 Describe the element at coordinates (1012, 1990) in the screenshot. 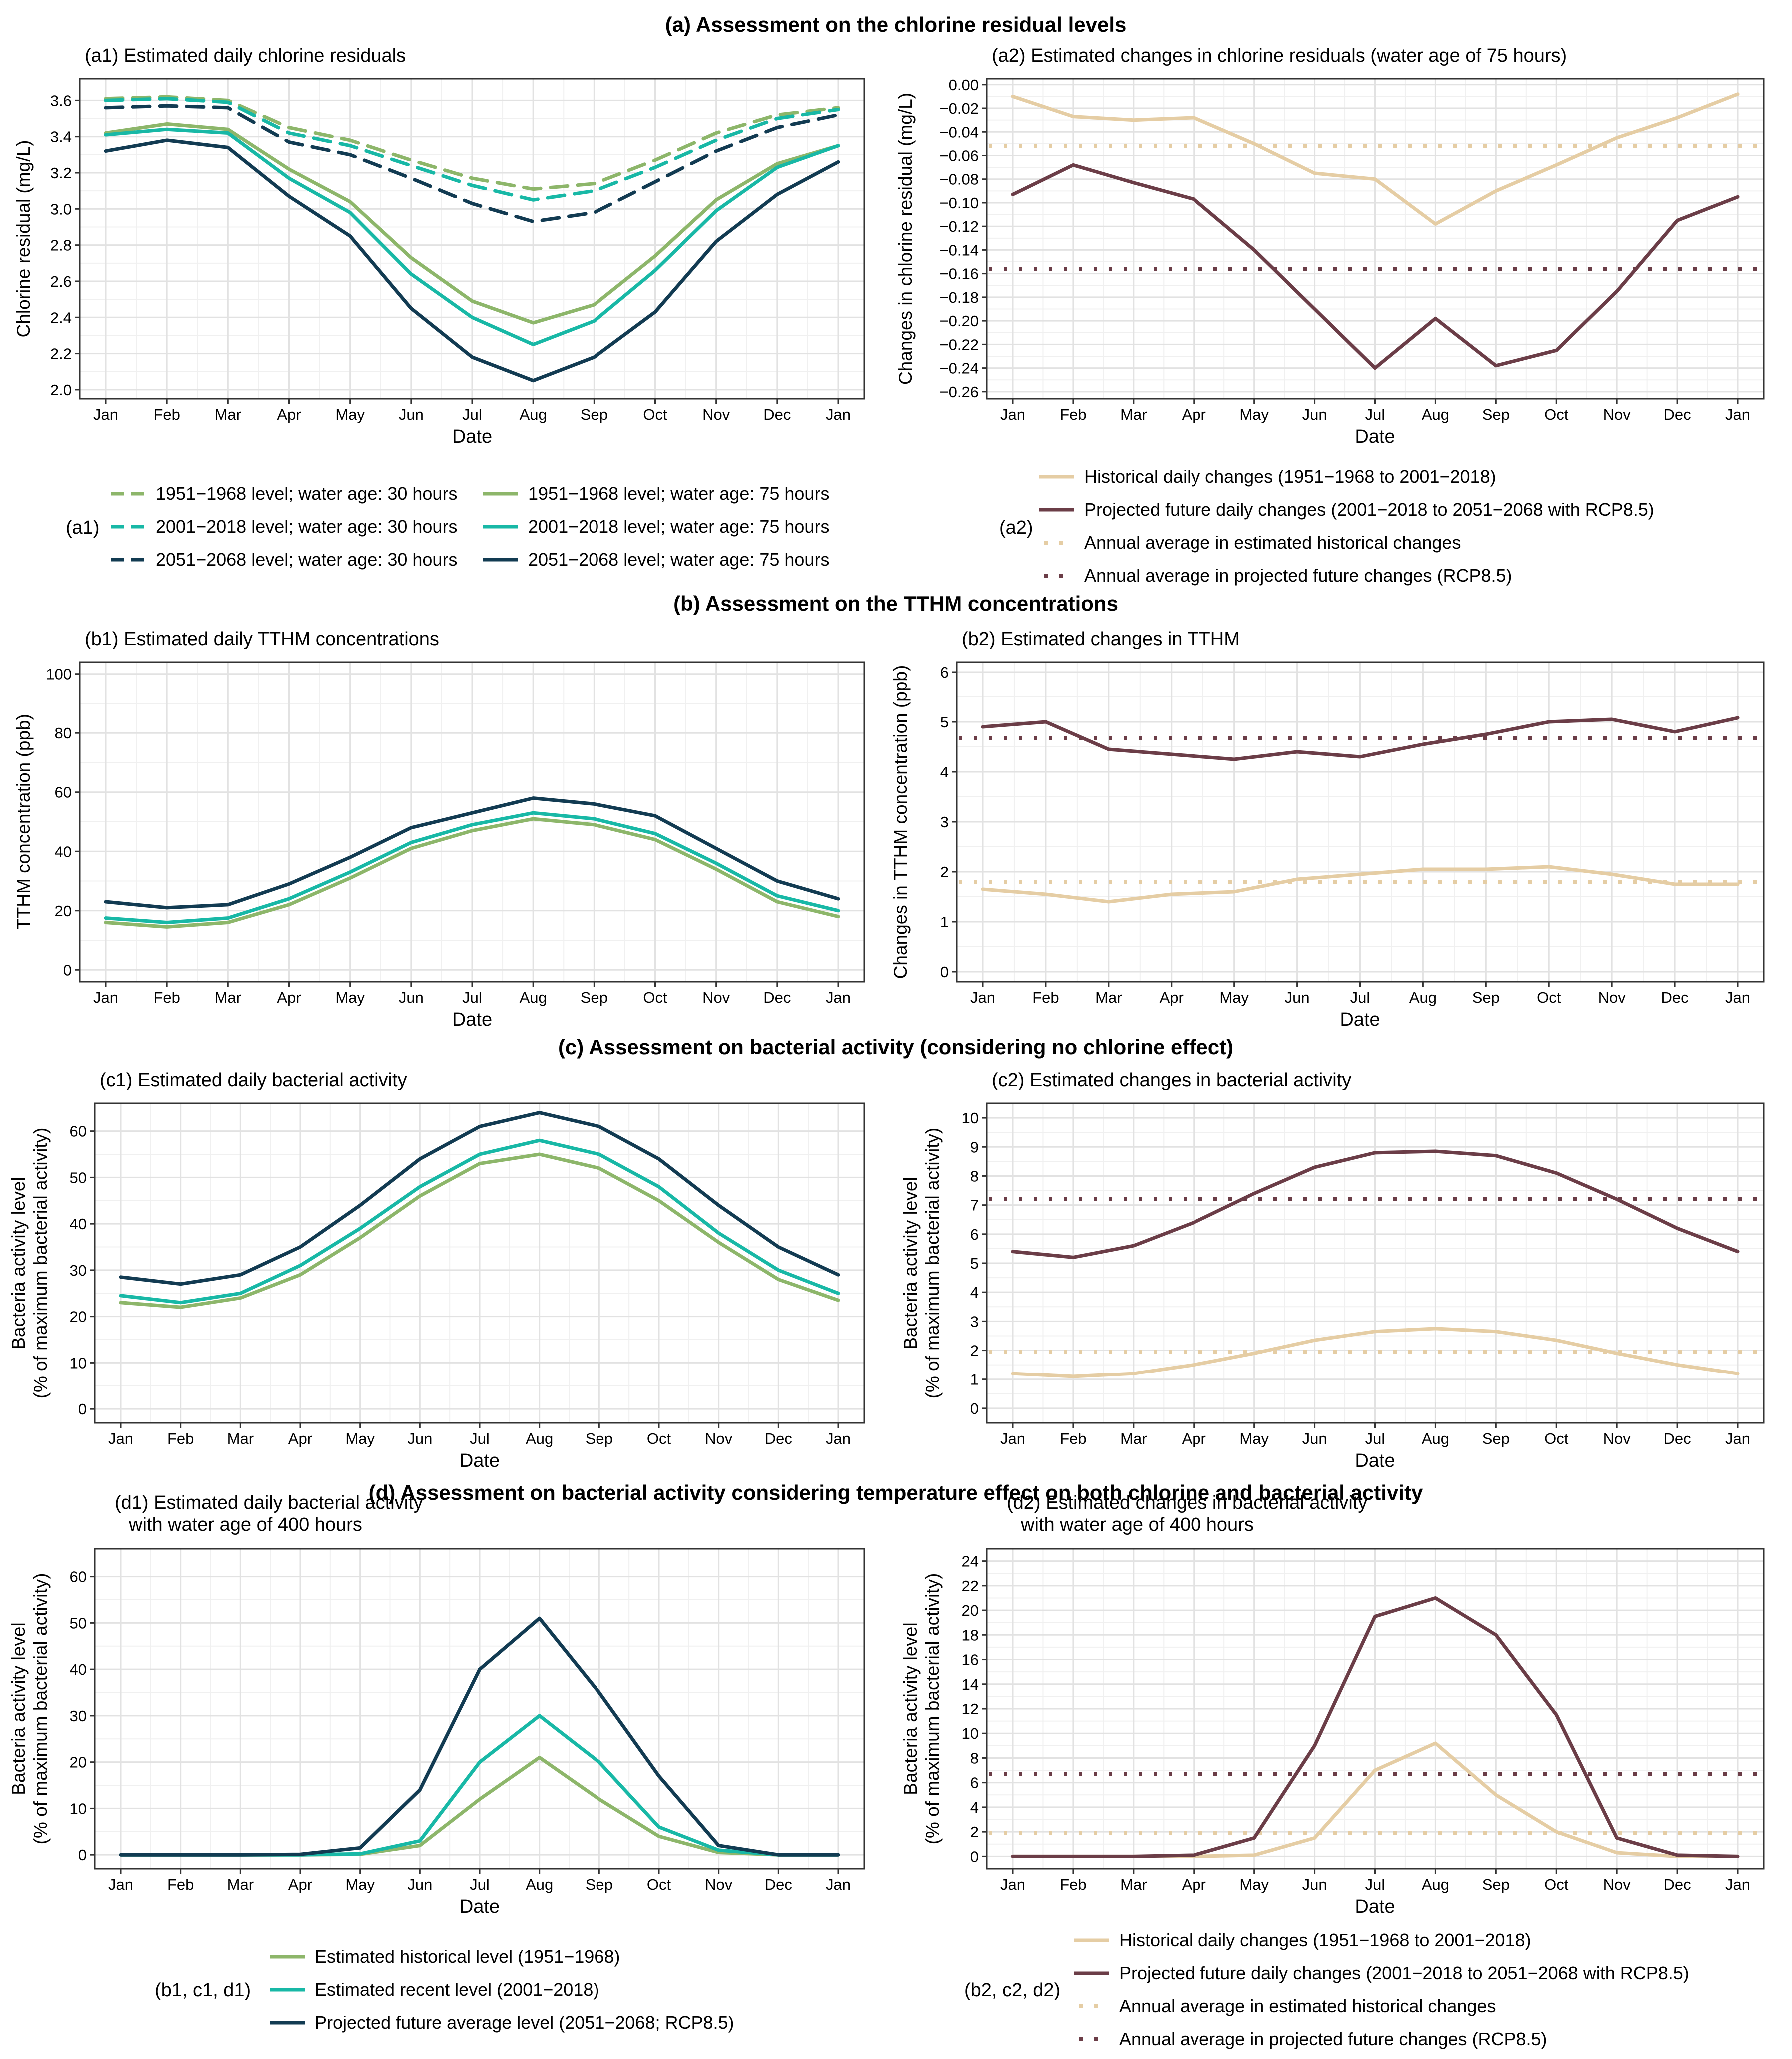

I see `legend-tag: (b2, c2, d2)` at that location.